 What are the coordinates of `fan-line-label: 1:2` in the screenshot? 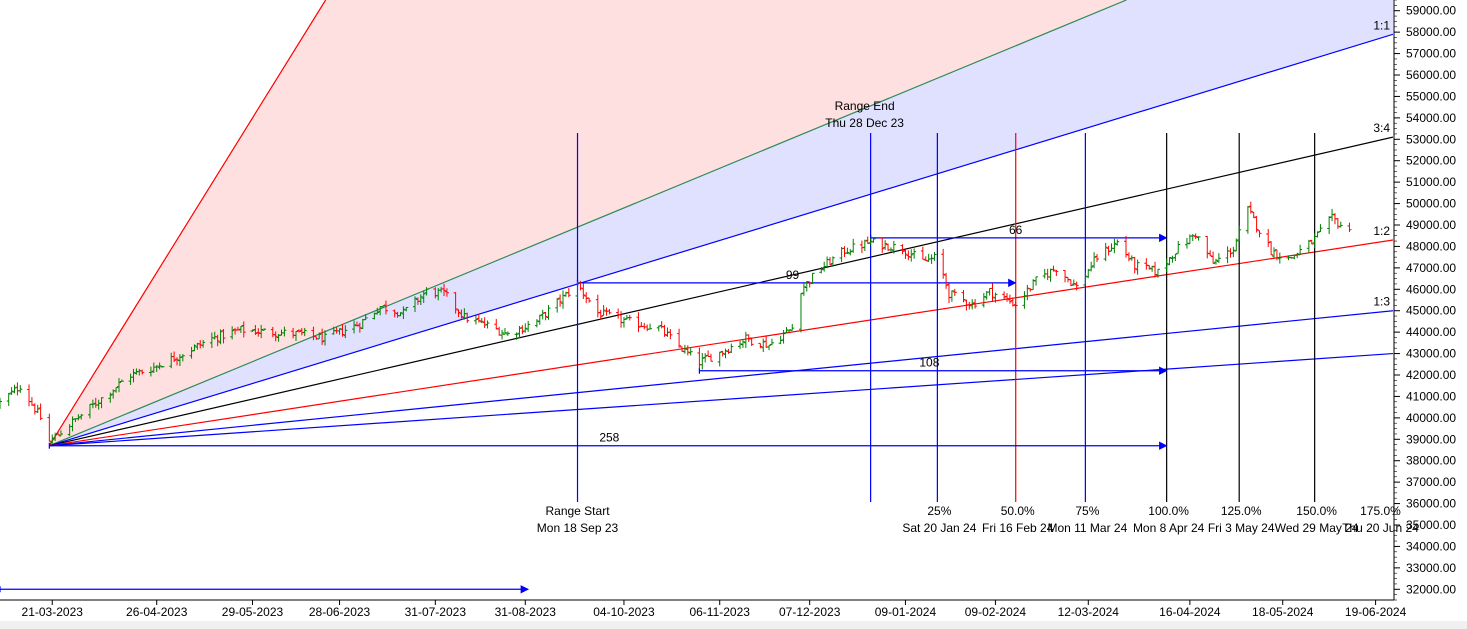 It's located at (1381, 231).